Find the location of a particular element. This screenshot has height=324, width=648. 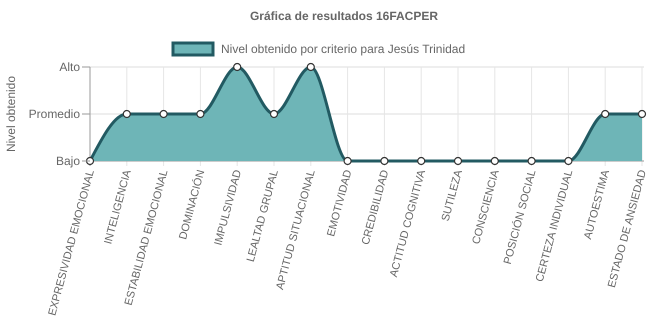

chart-title: Gráfica de resultados 16FACPER is located at coordinates (344, 16).